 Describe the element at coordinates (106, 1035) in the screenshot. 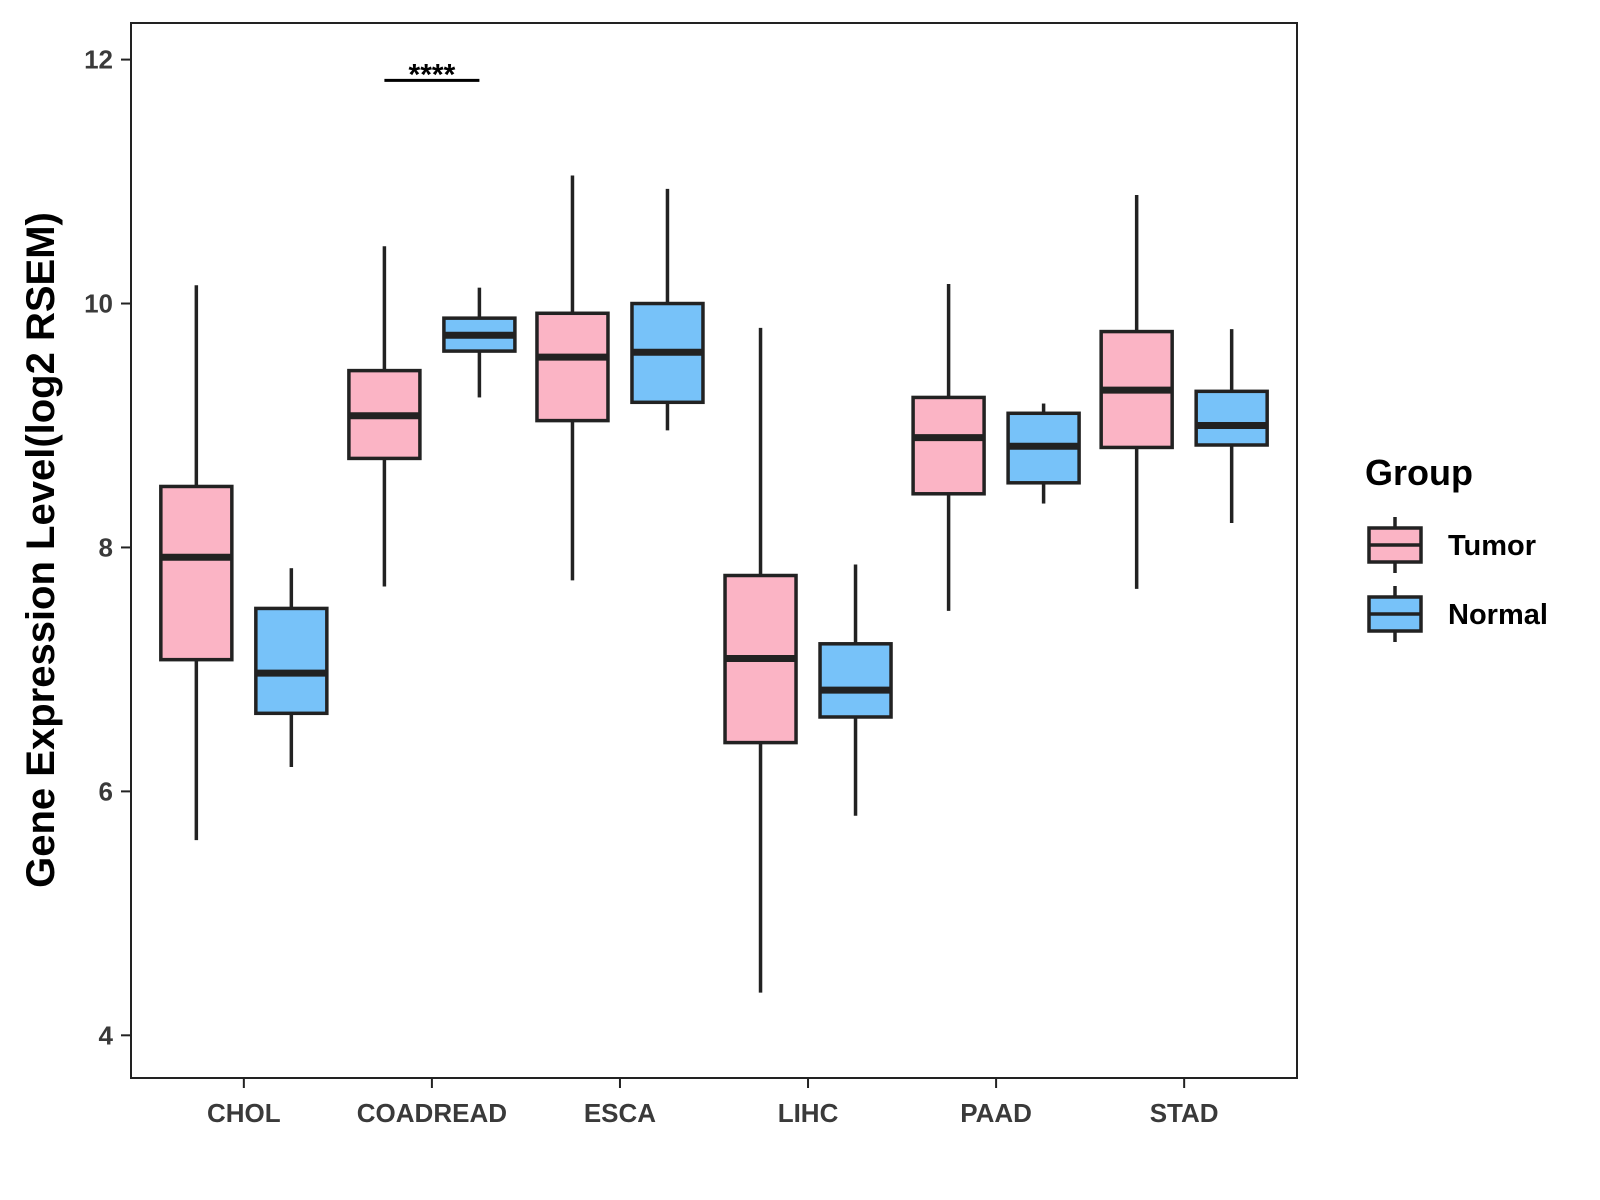

I see `y-tick-label: 4` at that location.